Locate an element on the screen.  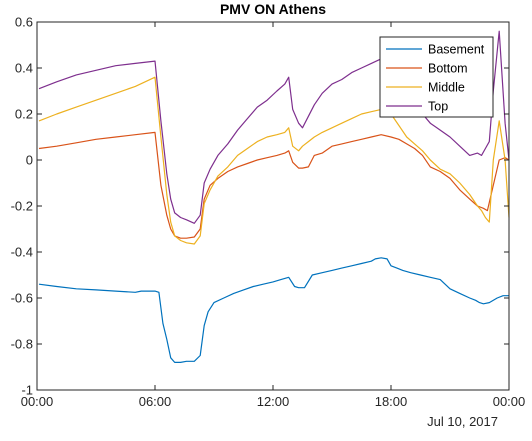
legend-label: Middle is located at coordinates (446, 88).